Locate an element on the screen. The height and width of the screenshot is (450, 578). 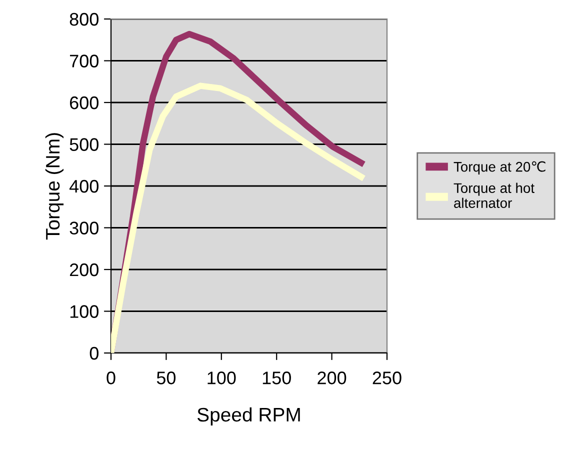
y-tick-label: 700 is located at coordinates (84, 61).